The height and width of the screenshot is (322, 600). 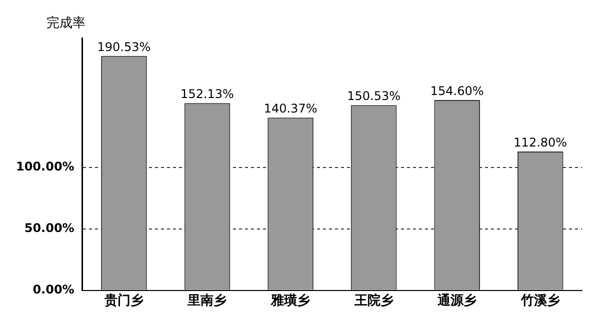 What do you see at coordinates (290, 300) in the screenshot?
I see `x-tick-label: 雅璜乡` at bounding box center [290, 300].